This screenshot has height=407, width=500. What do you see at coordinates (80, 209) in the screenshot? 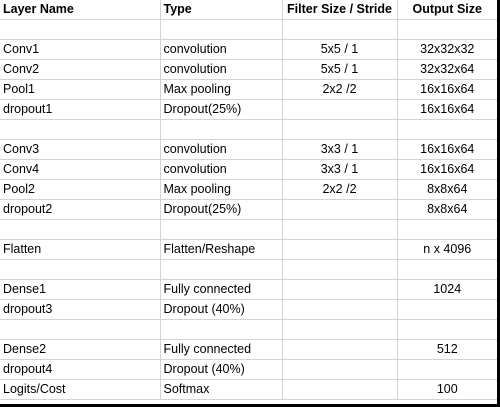
I see `layer-name-cell: dropout2` at bounding box center [80, 209].